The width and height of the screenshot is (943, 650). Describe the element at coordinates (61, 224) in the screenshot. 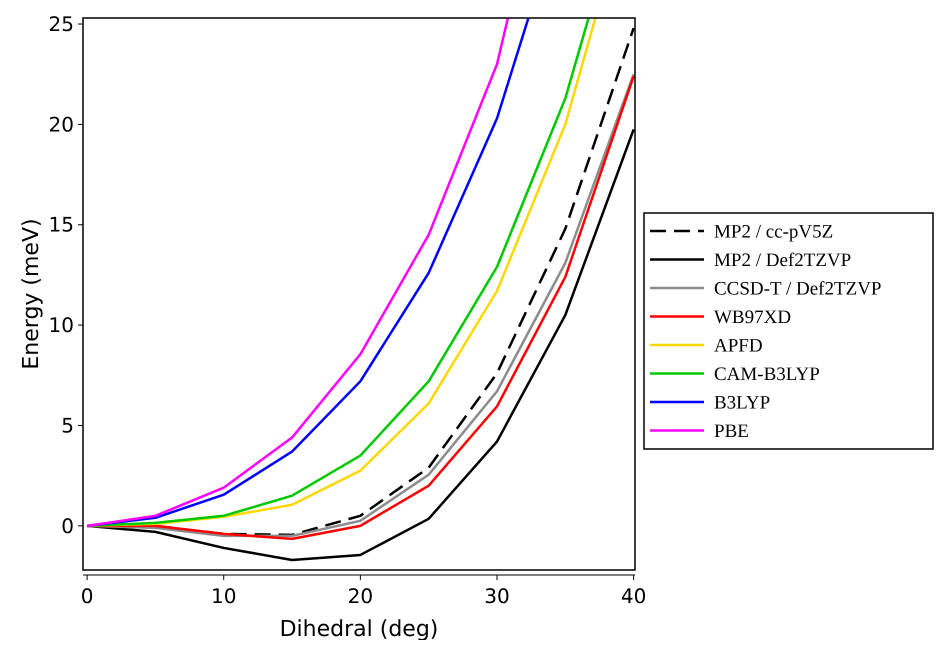

I see `y-tick-label: 15` at that location.